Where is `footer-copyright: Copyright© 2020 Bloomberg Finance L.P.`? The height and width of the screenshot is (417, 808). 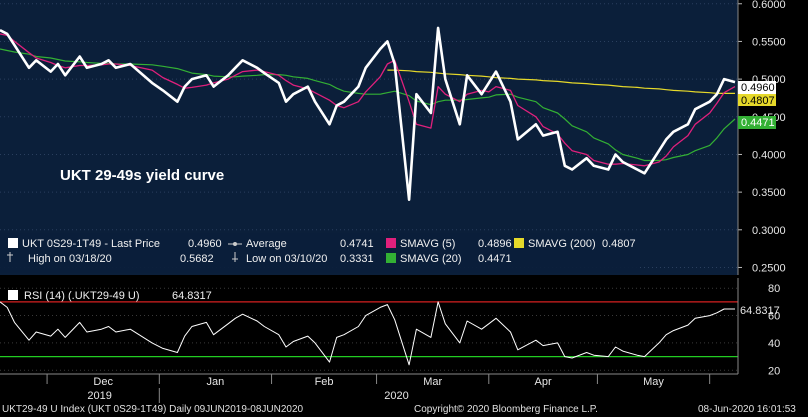 footer-copyright: Copyright© 2020 Bloomberg Finance L.P. is located at coordinates (506, 409).